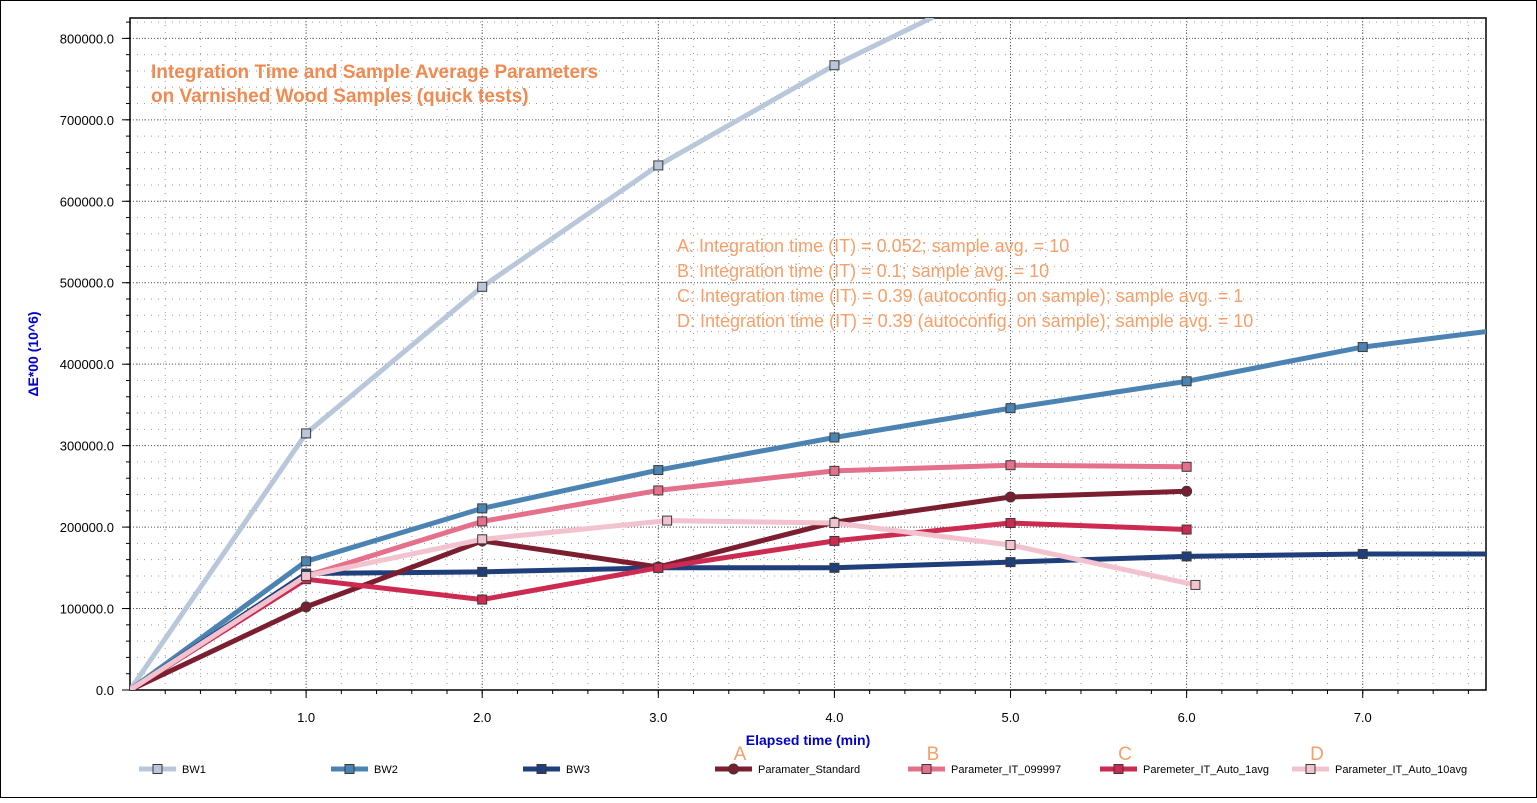 Image resolution: width=1537 pixels, height=803 pixels. I want to click on x-tick-label: 2.0, so click(482, 717).